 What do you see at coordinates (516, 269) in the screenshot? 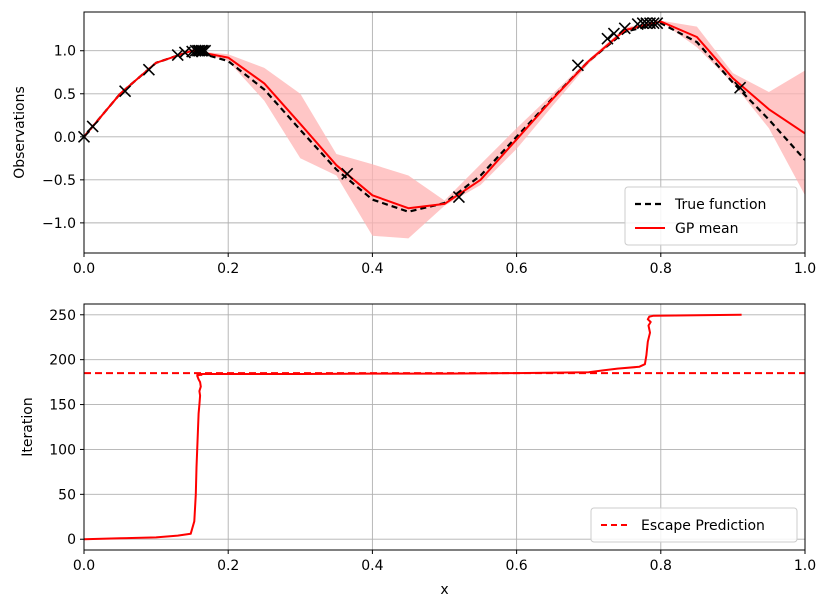
I see `top-x-tick-label: 0.6` at bounding box center [516, 269].